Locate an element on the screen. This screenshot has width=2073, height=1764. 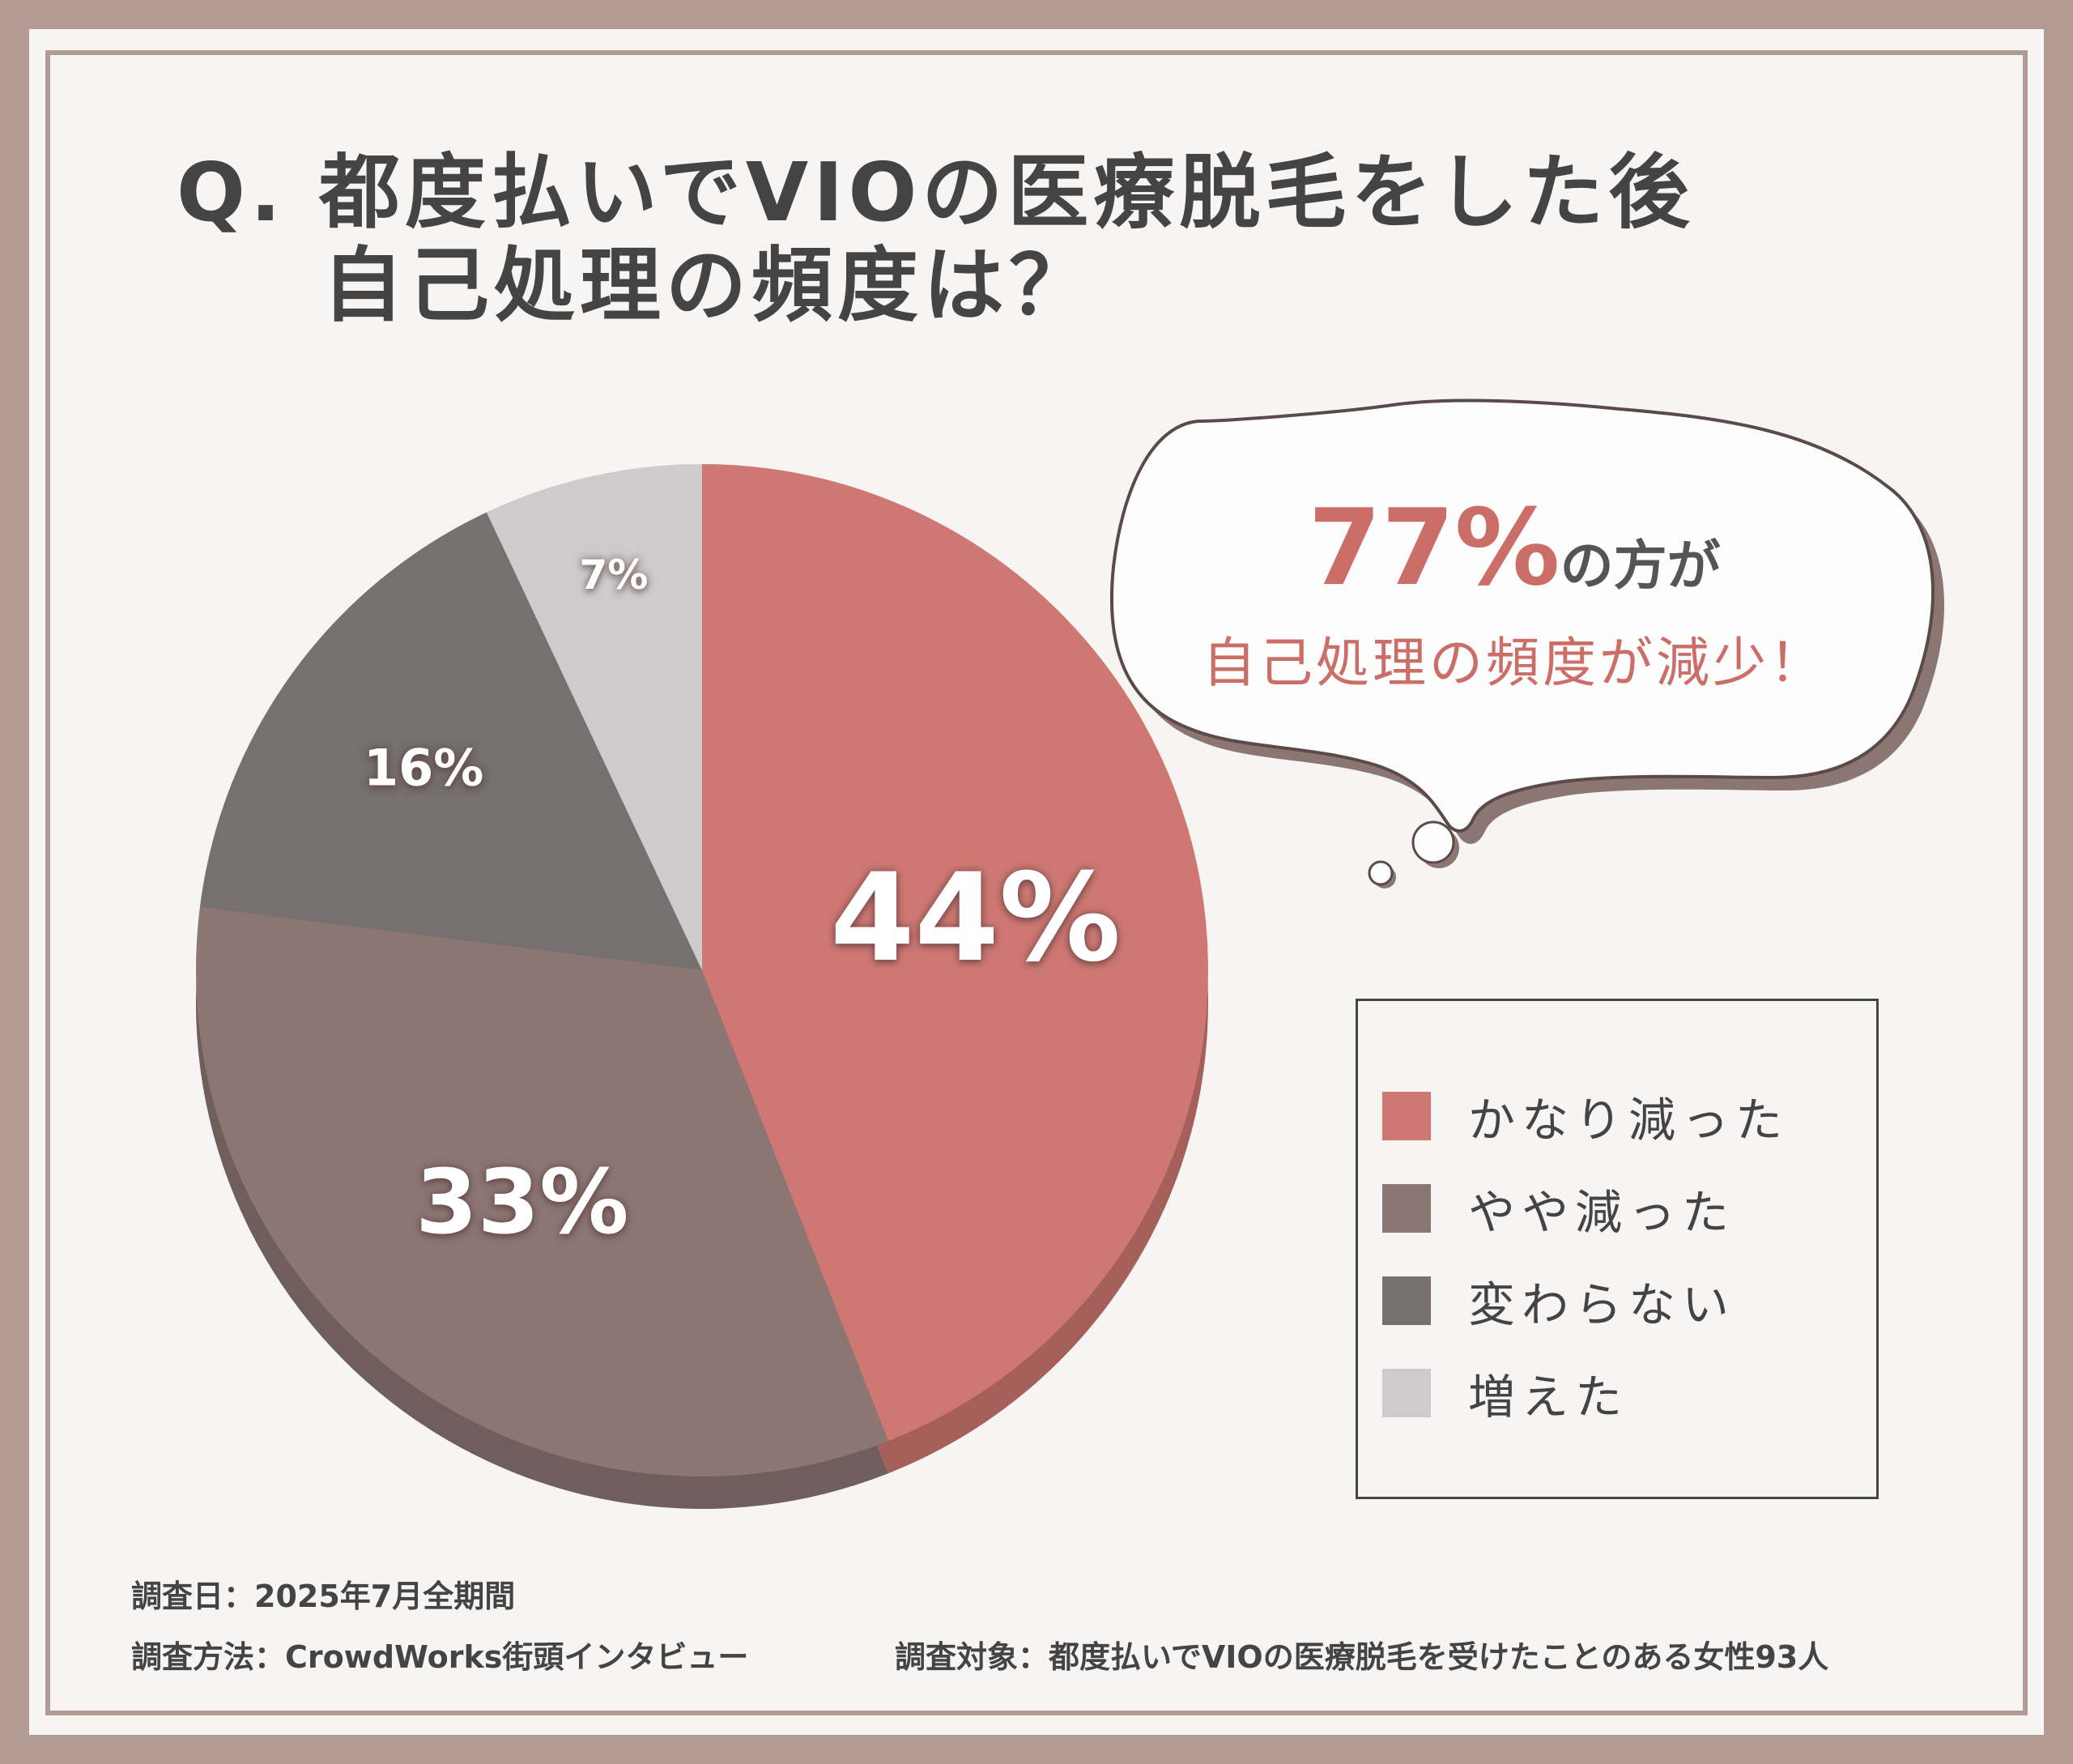
legend-item: 変わらない is located at coordinates (1558, 1304).